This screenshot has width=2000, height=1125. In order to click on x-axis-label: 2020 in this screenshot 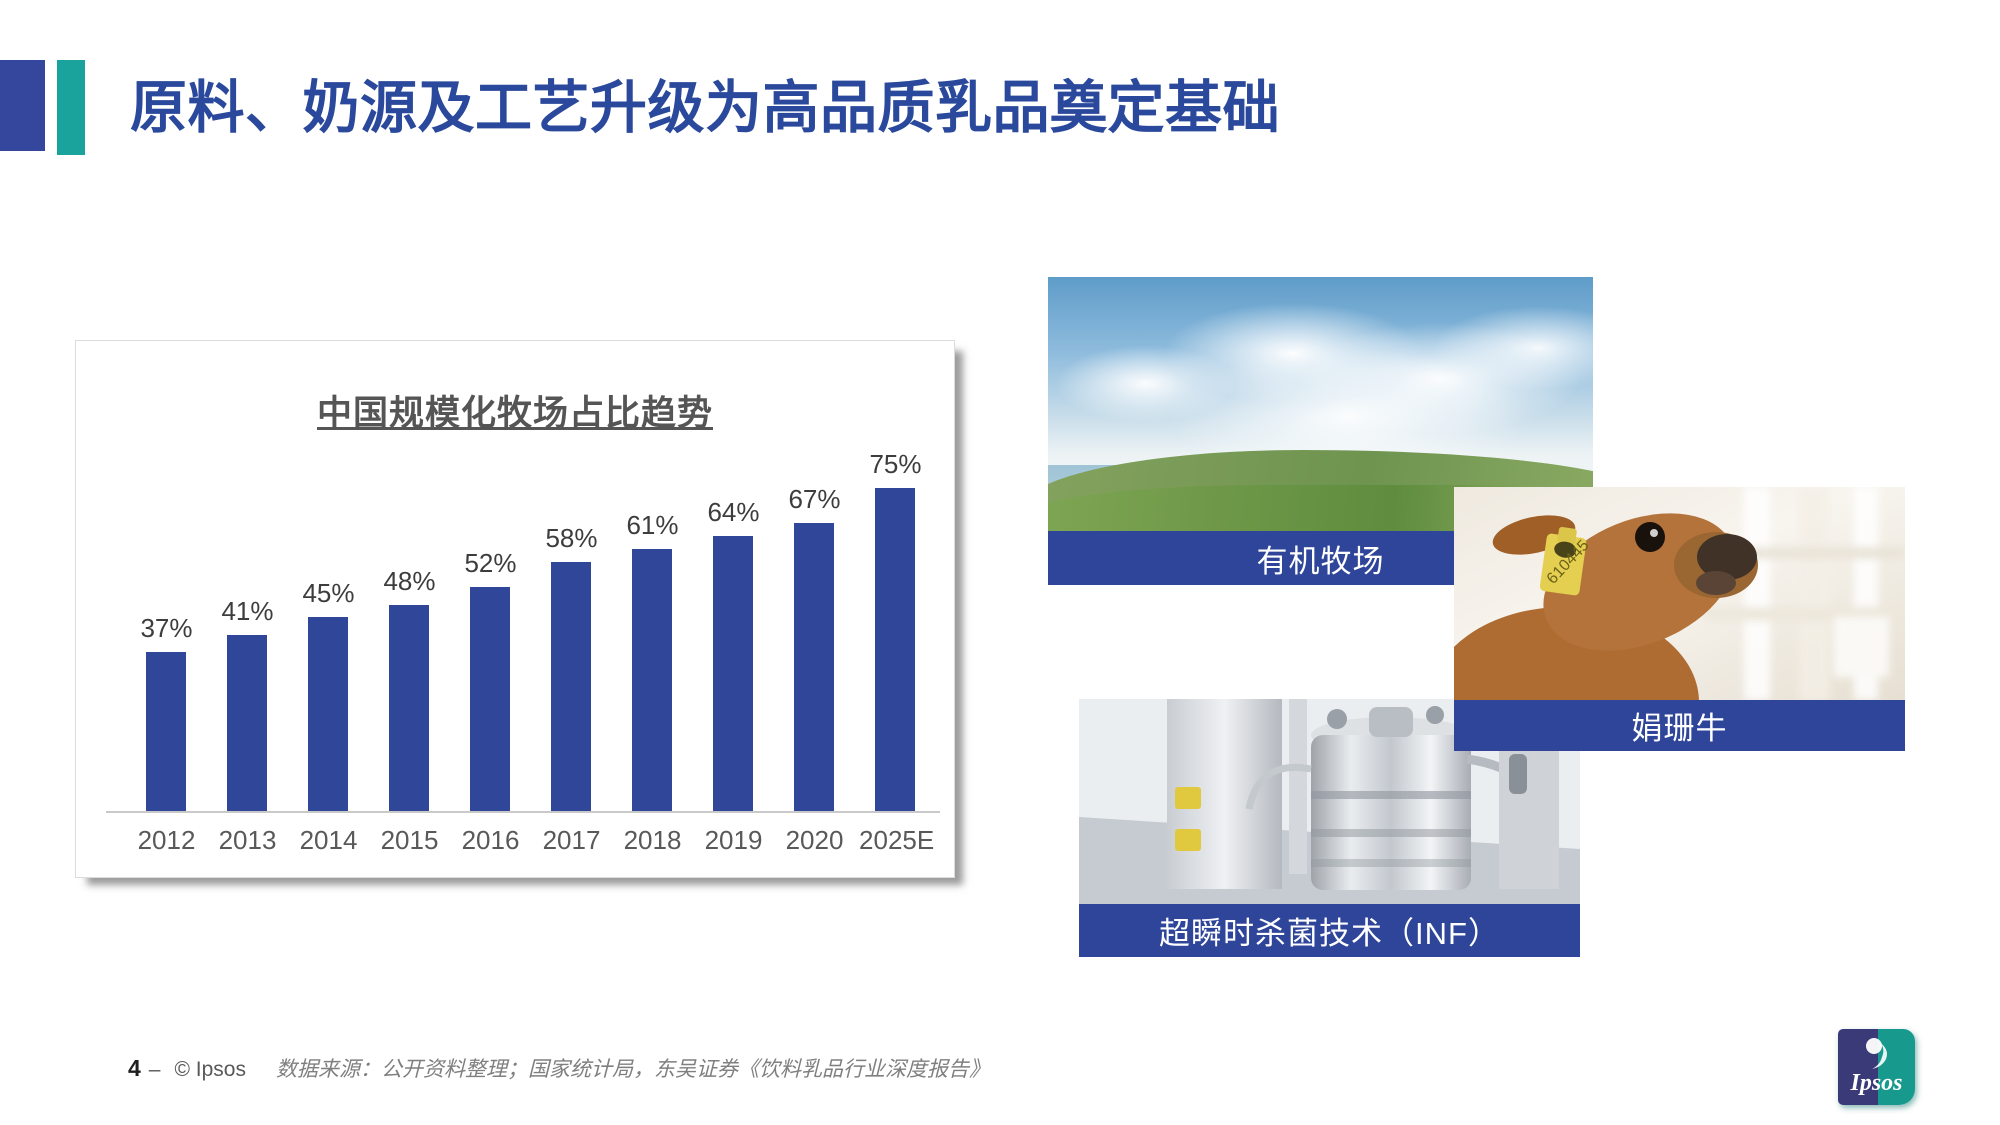, I will do `click(814, 840)`.